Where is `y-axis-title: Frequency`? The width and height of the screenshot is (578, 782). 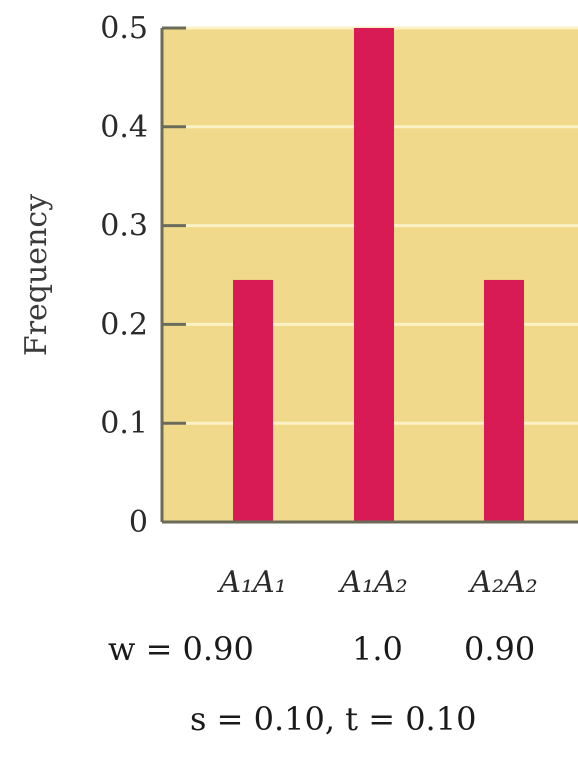 y-axis-title: Frequency is located at coordinates (36, 275).